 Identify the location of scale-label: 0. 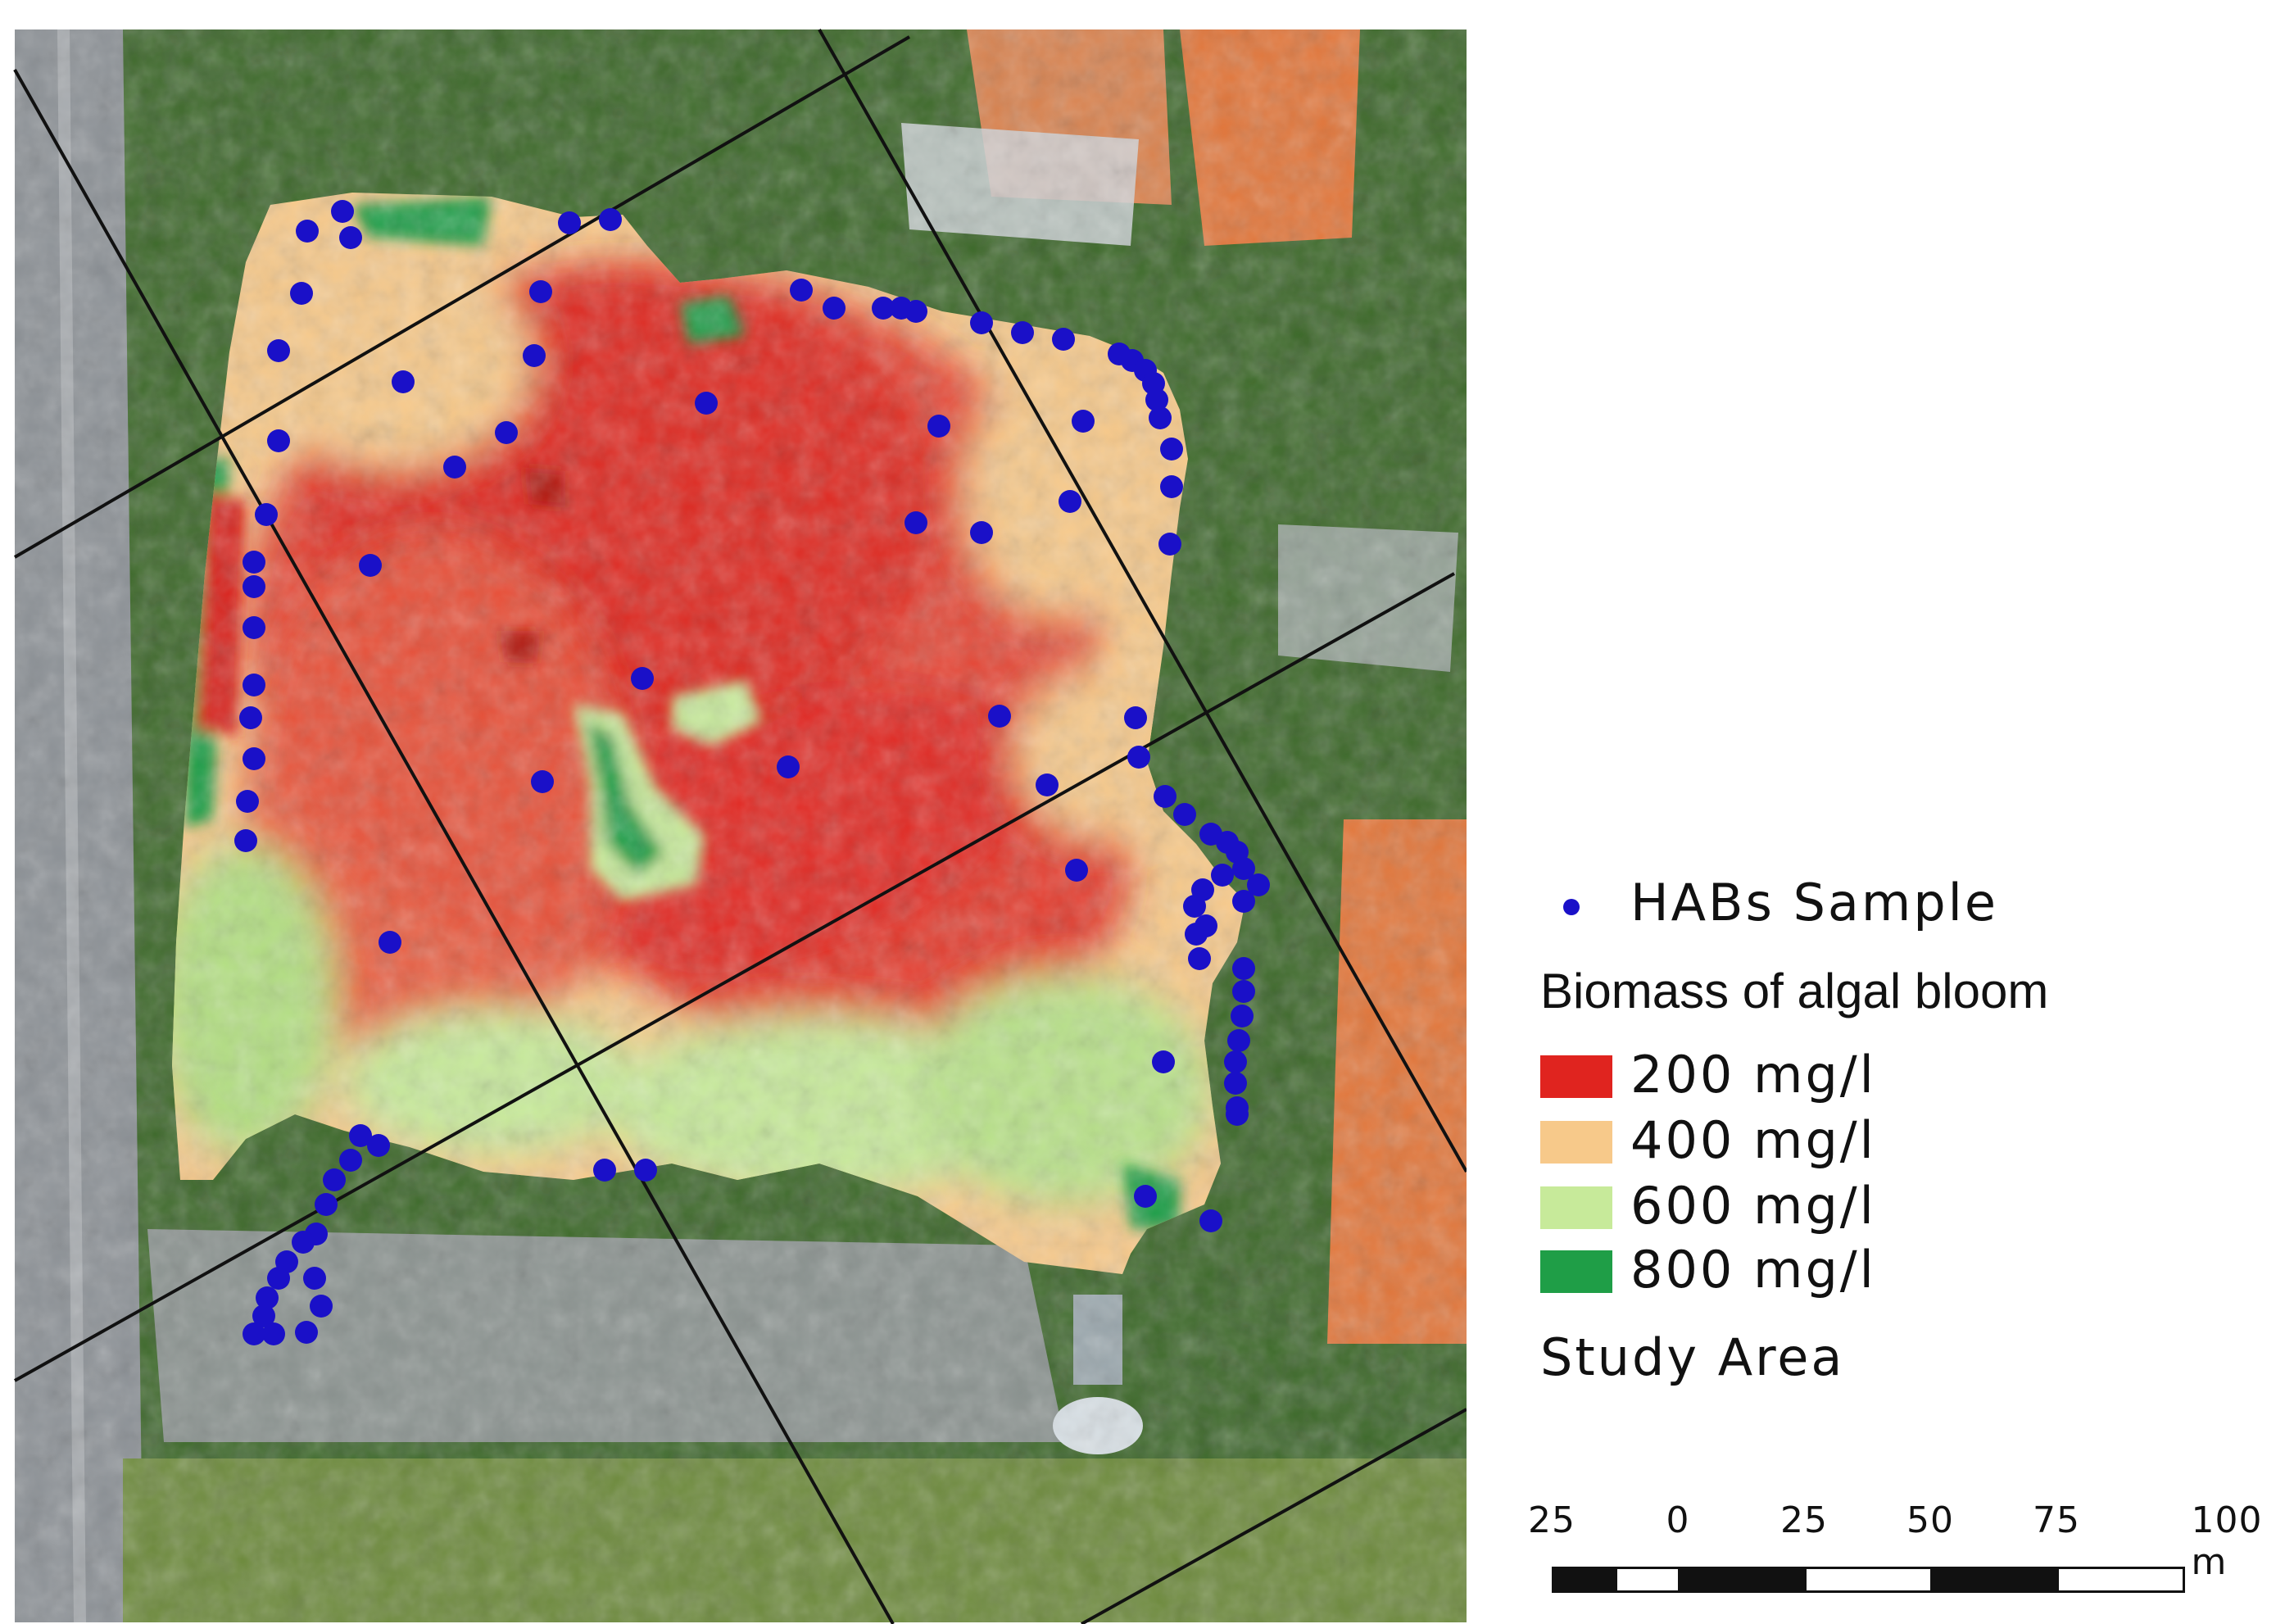
(1678, 1520).